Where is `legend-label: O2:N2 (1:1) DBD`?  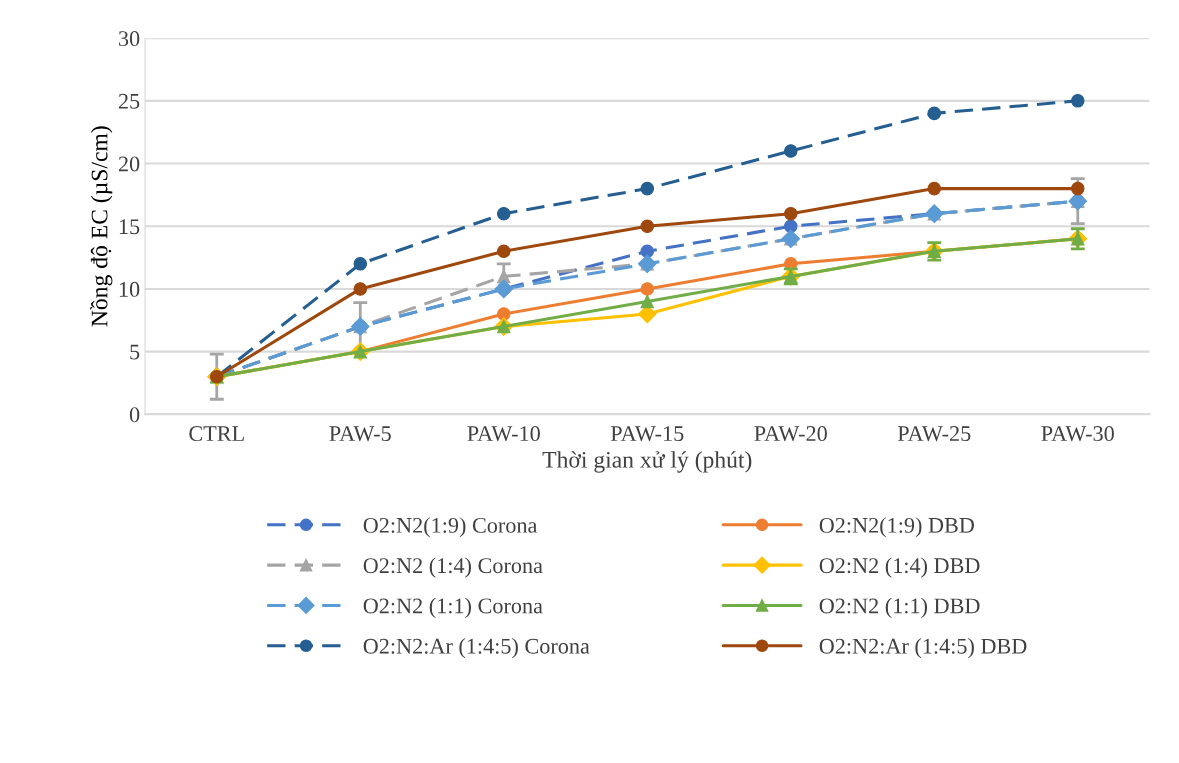 legend-label: O2:N2 (1:1) DBD is located at coordinates (899, 607).